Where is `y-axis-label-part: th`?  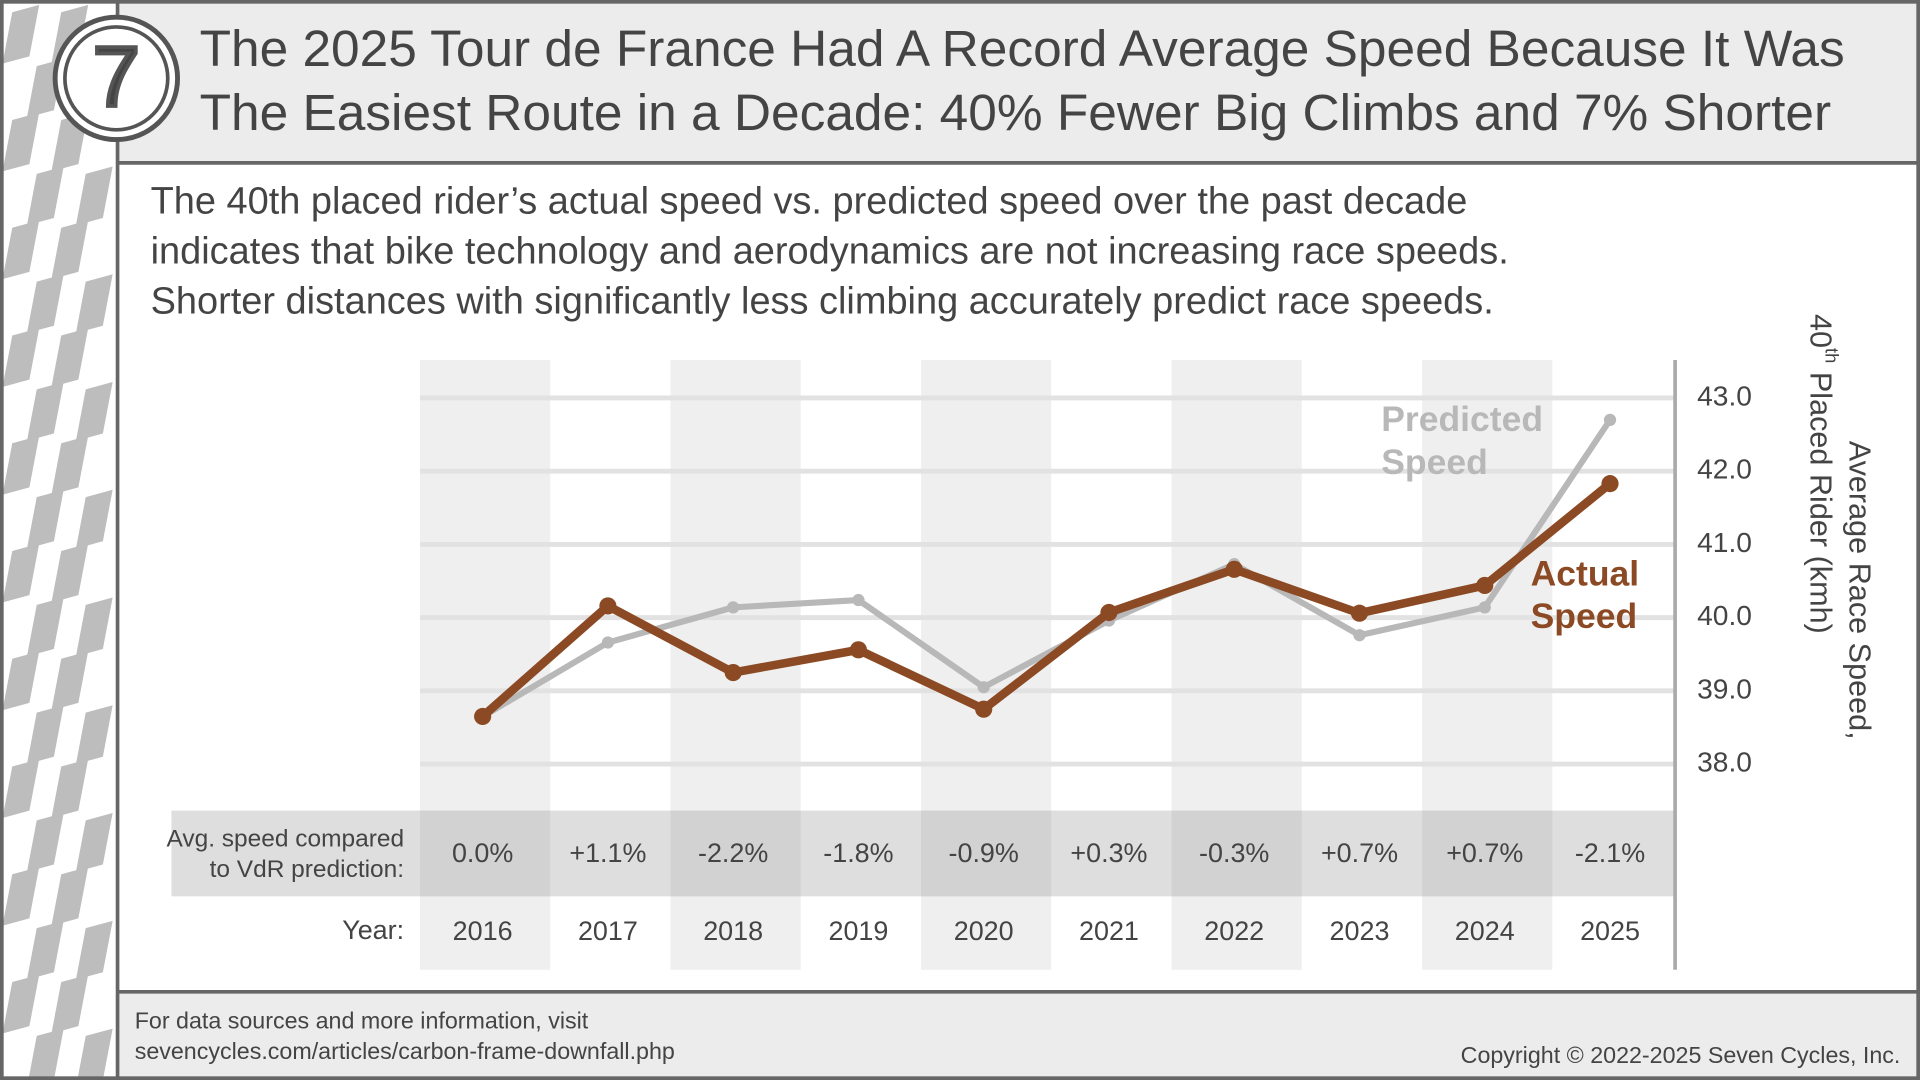
y-axis-label-part: th is located at coordinates (1832, 355).